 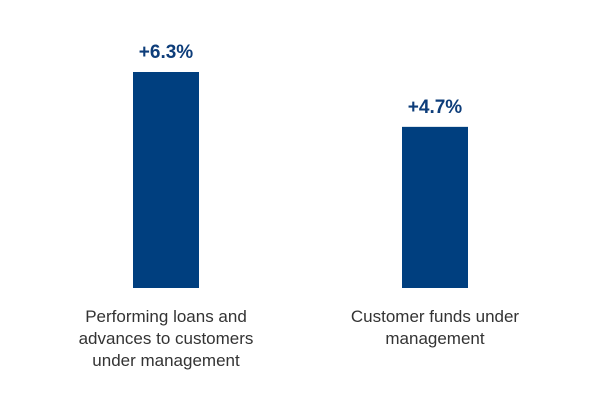 What do you see at coordinates (435, 107) in the screenshot?
I see `value-label: +4.7%` at bounding box center [435, 107].